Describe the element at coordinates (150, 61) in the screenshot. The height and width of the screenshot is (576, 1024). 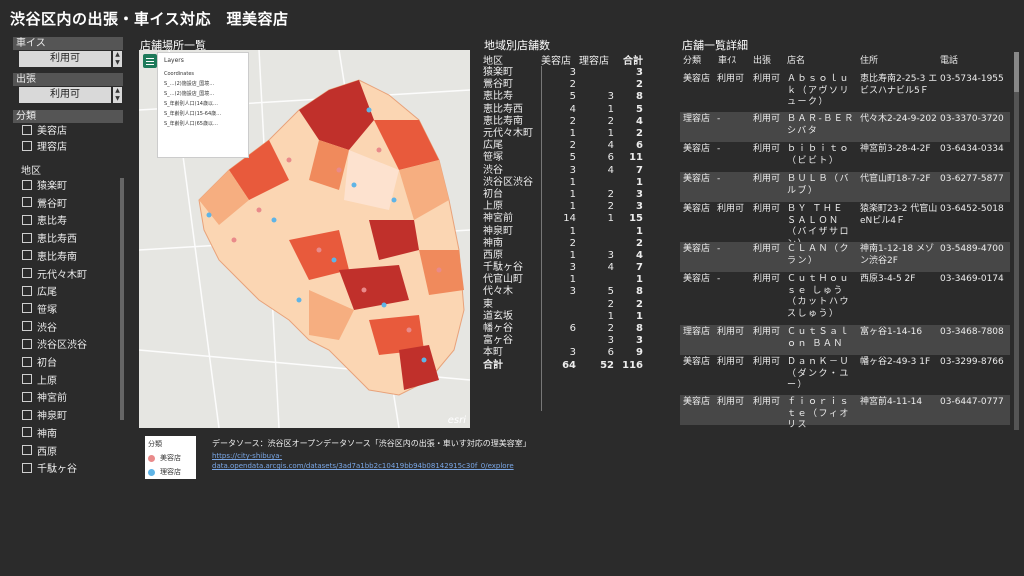
I see `layers-menu-icon` at that location.